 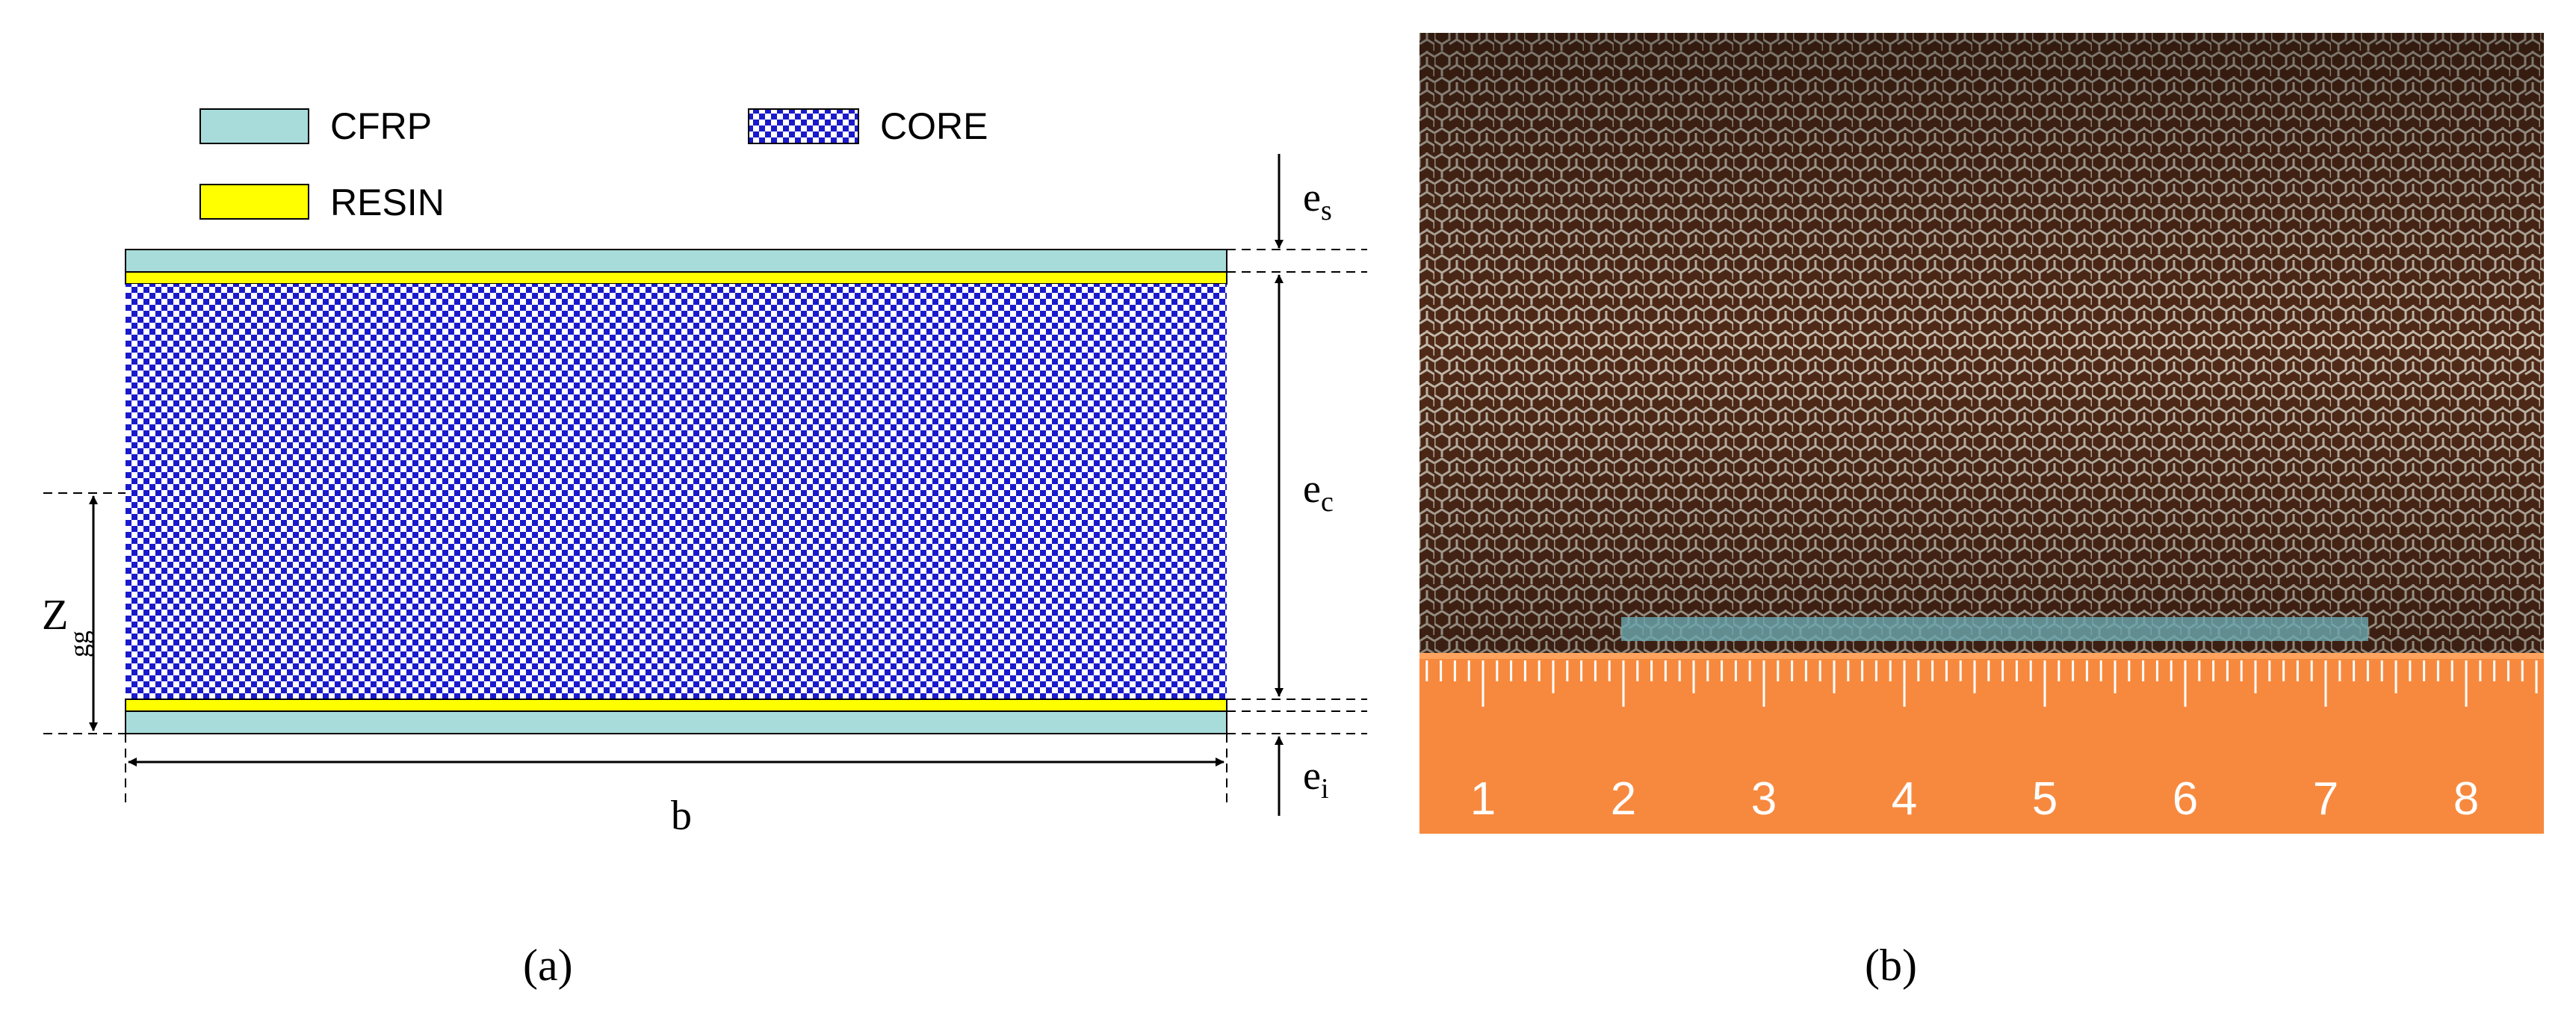 I want to click on label-ec: ec, so click(x=1318, y=492).